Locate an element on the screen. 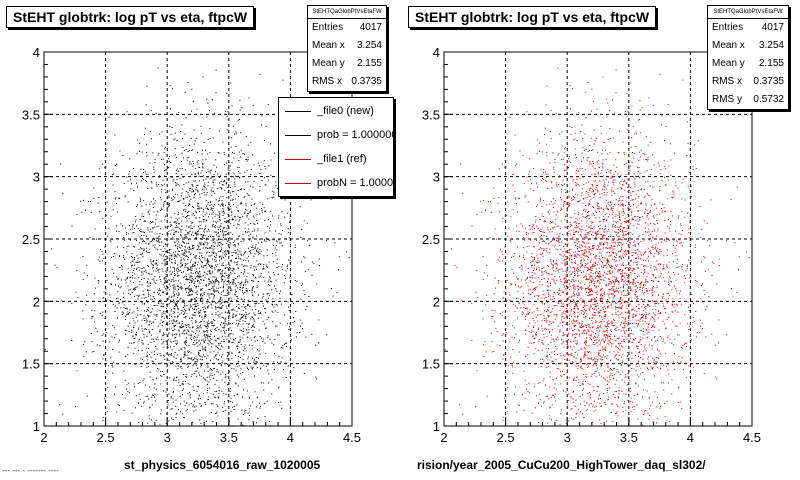 This screenshot has height=480, width=800. stats-label: Mean x is located at coordinates (328, 45).